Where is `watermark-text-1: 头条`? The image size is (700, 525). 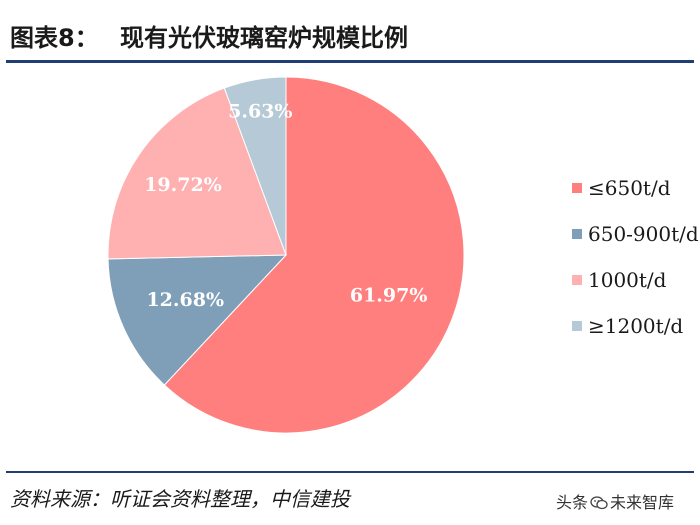 watermark-text-1: 头条 is located at coordinates (572, 502).